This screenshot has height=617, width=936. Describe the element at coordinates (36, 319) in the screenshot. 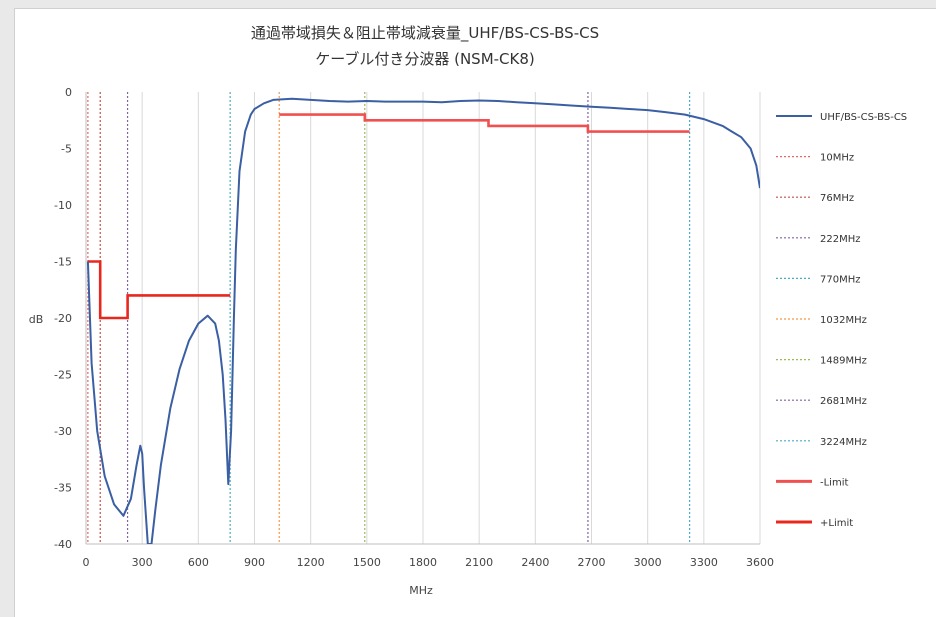

I see `y-axis-label: dB` at that location.